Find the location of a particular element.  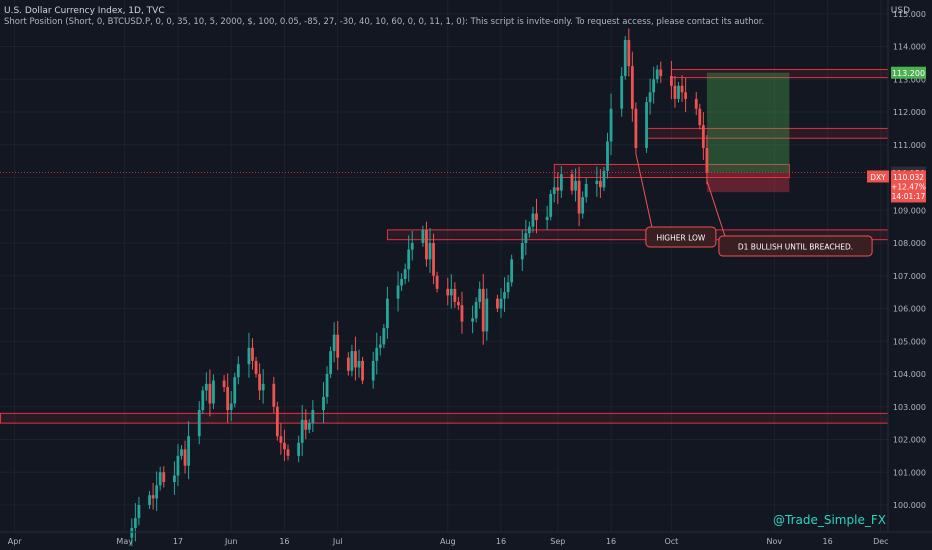

stop-area is located at coordinates (748, 182).